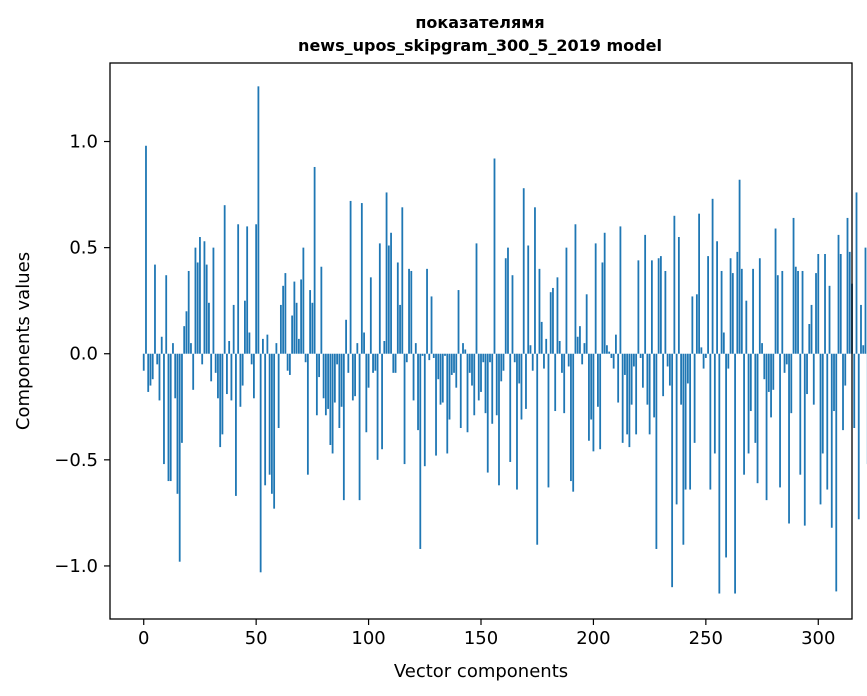 This screenshot has width=867, height=696. Describe the element at coordinates (76, 460) in the screenshot. I see `y-tick-label: −0.5` at that location.